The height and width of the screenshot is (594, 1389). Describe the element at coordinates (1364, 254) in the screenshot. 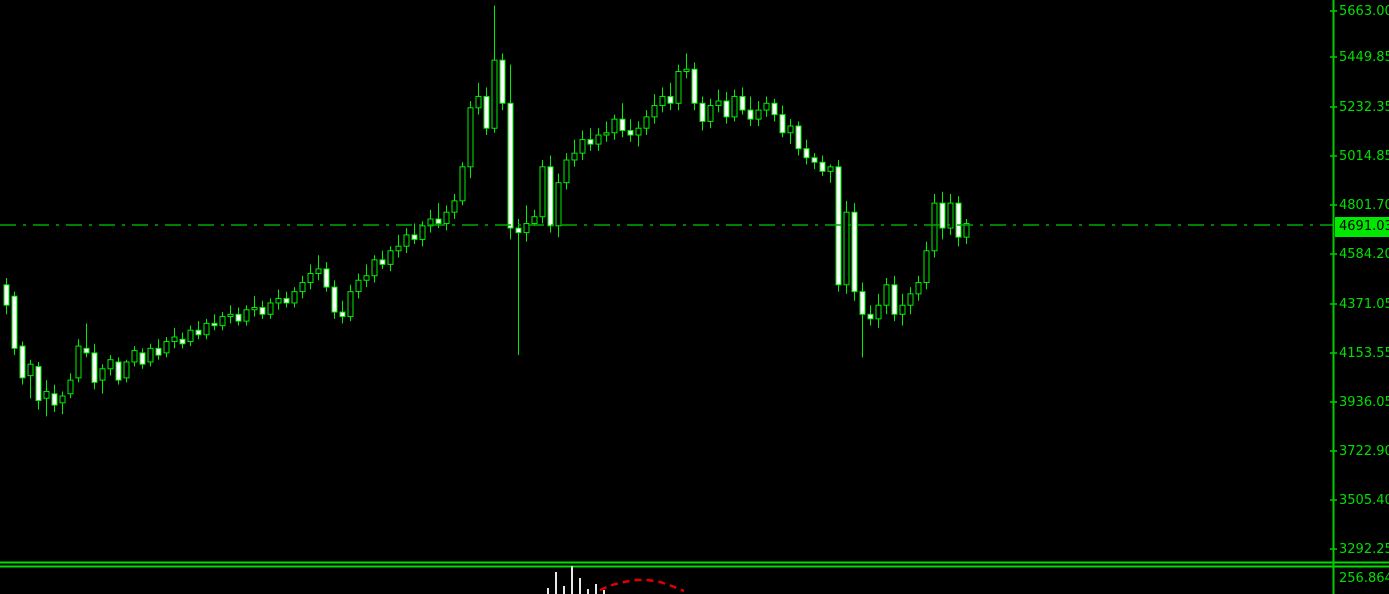

I see `price-axis-label: 4584.20` at that location.